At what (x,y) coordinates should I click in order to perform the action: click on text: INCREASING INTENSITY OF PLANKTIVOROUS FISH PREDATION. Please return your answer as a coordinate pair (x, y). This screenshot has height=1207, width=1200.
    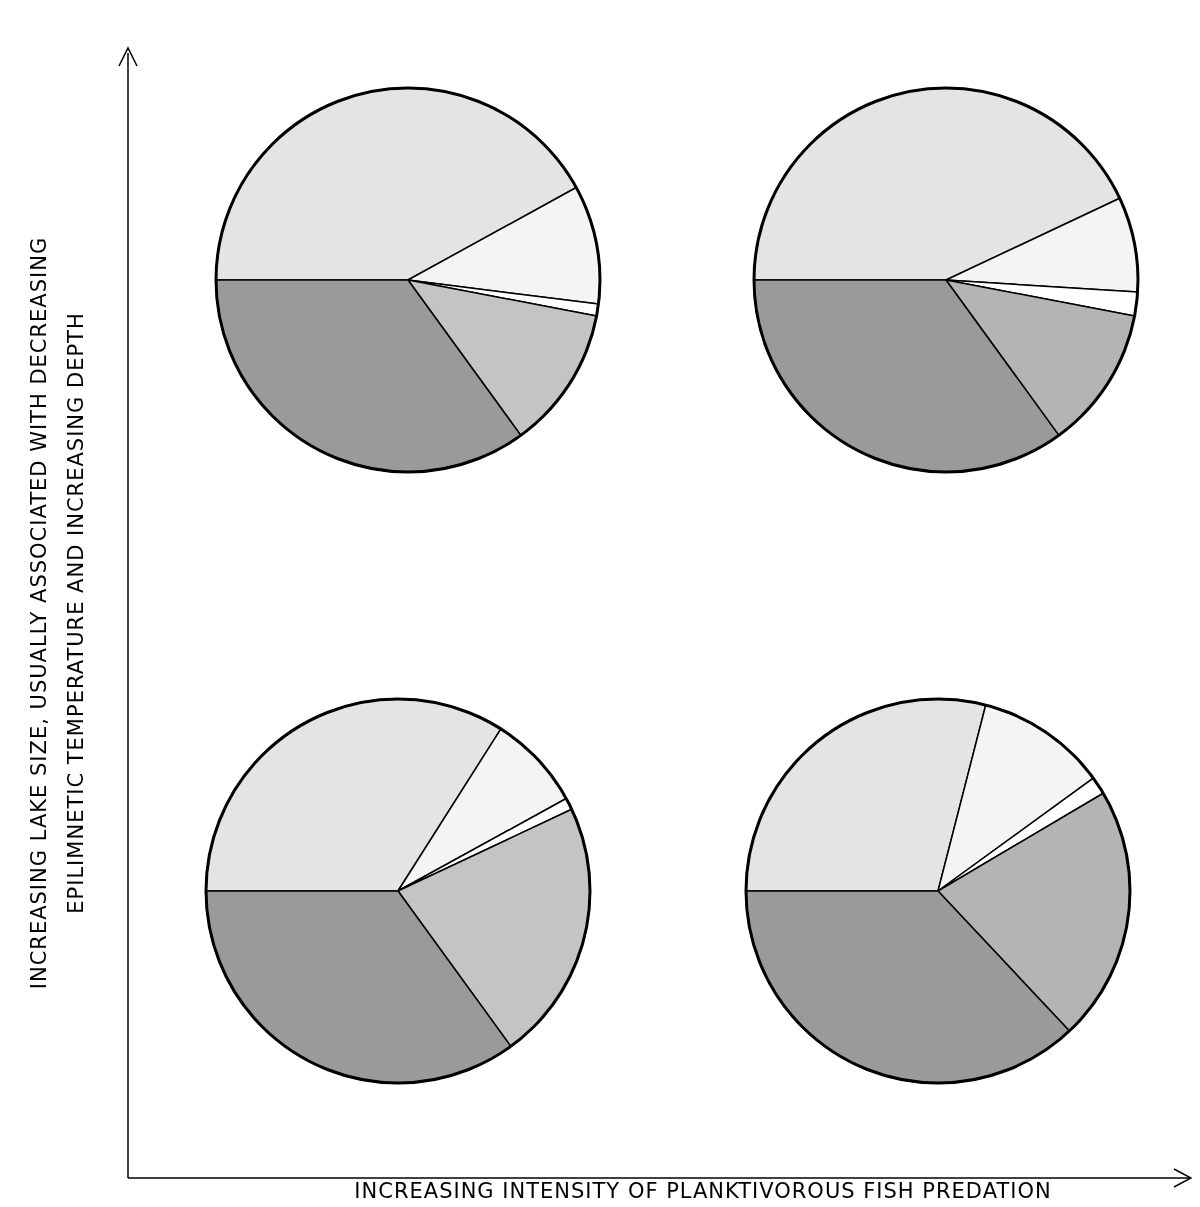
    Looking at the image, I should click on (703, 1191).